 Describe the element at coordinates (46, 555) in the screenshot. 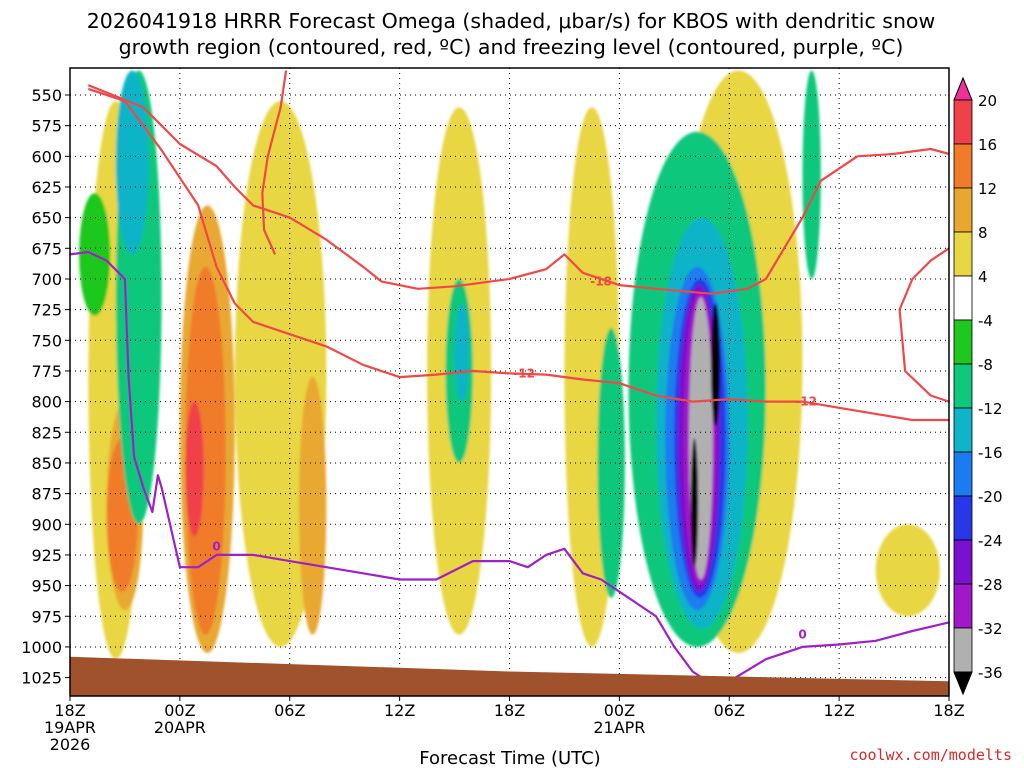

I see `y-tick-label: 925` at that location.